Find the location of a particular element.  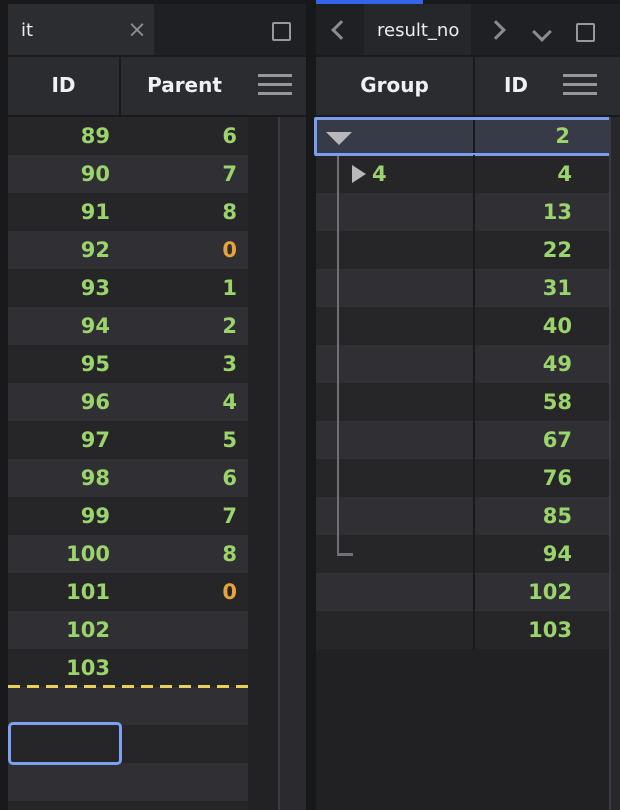

table-row: 93 1 is located at coordinates (128, 288).